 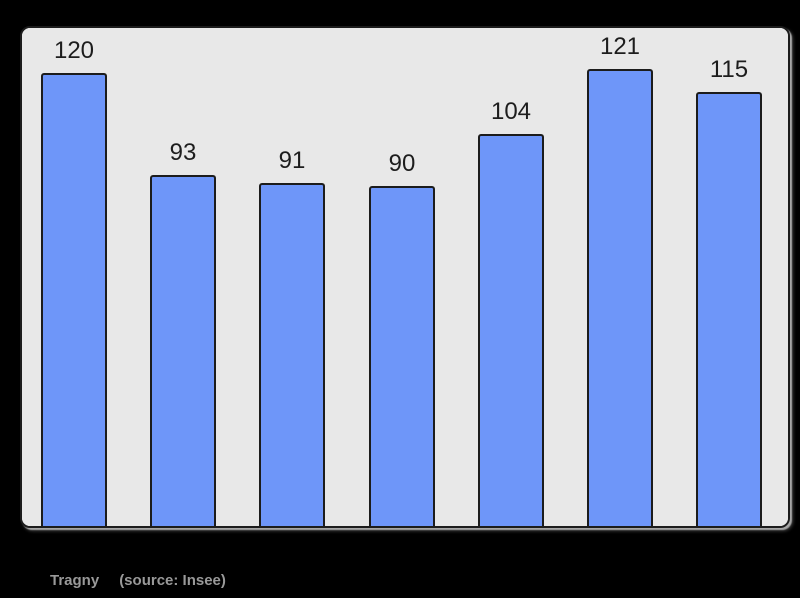 What do you see at coordinates (511, 111) in the screenshot?
I see `bar-value-label: 104` at bounding box center [511, 111].